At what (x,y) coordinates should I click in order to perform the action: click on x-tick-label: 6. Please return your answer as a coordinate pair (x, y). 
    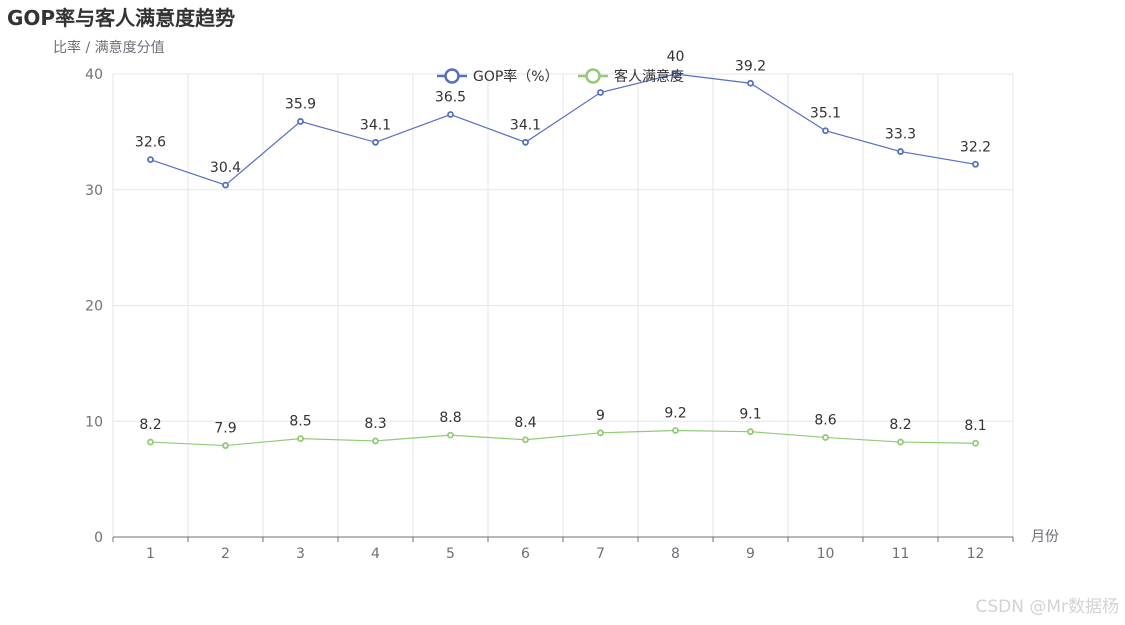
    Looking at the image, I should click on (525, 554).